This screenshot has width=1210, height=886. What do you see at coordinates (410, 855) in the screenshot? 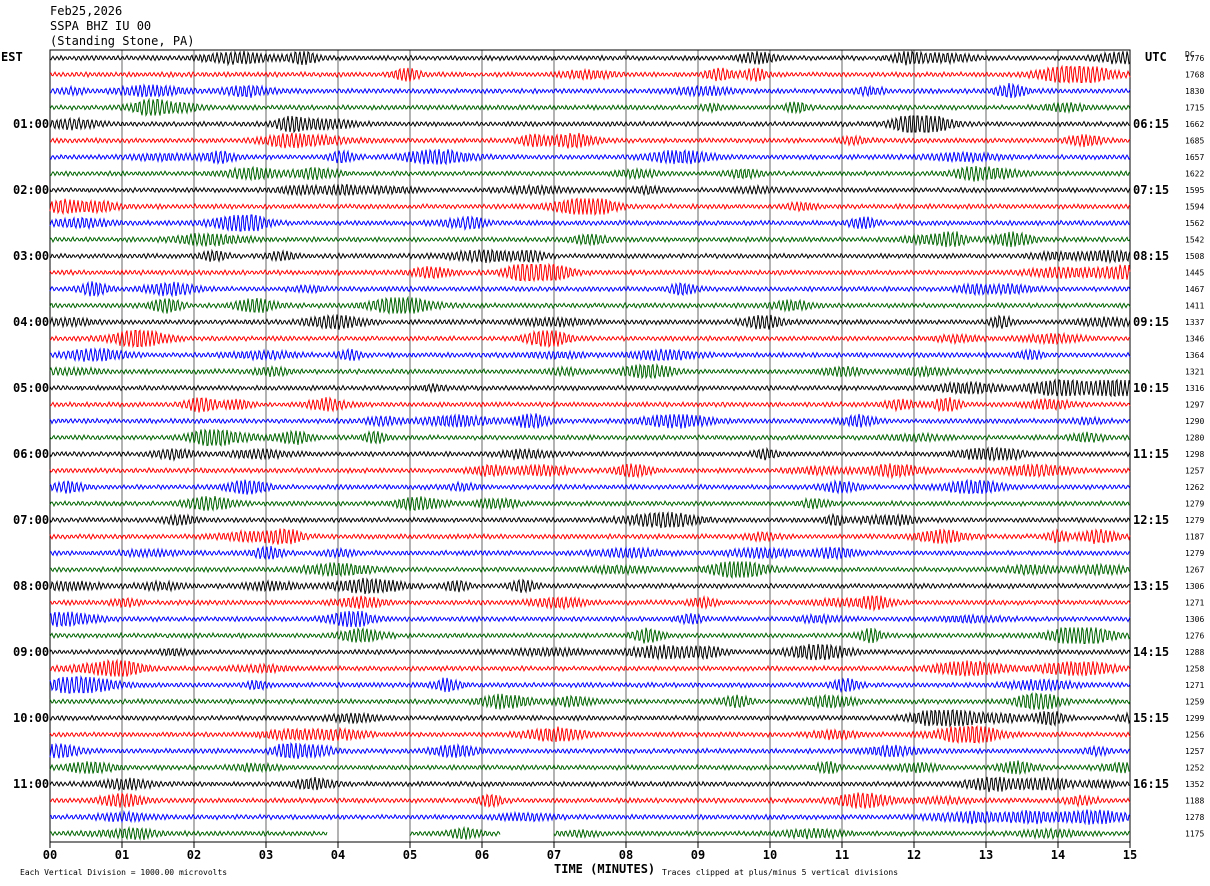
I see `x-tick-label: 05` at bounding box center [410, 855].